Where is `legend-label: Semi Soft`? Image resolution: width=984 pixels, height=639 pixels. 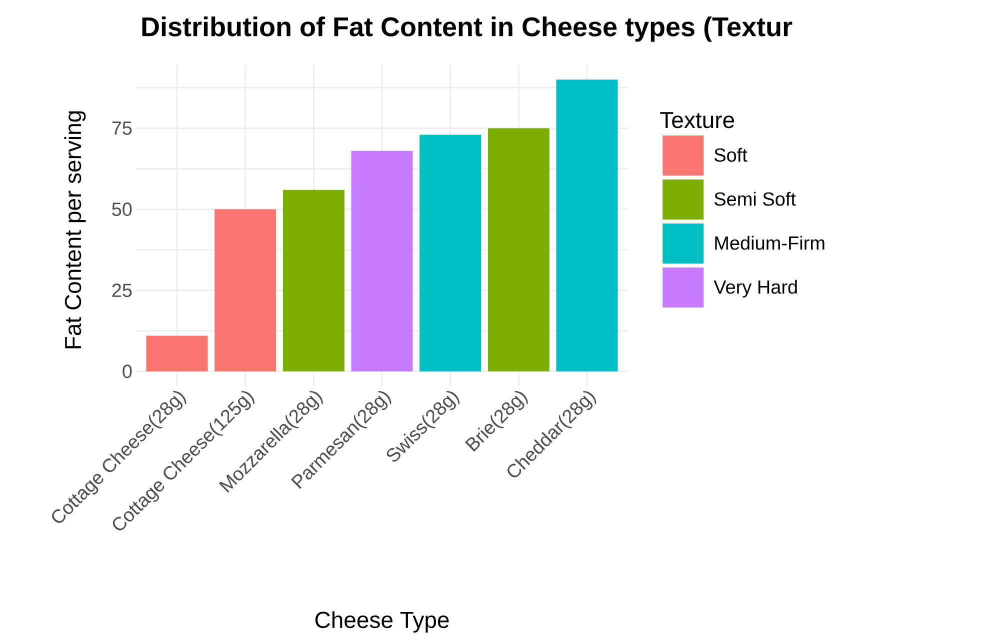 legend-label: Semi Soft is located at coordinates (755, 199).